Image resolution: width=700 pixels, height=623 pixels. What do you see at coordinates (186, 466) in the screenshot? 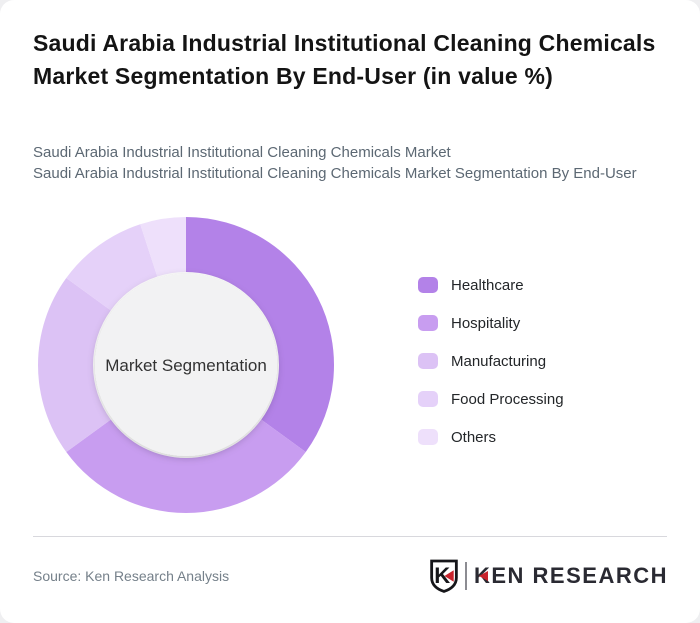
I see `donut-slice-hospitality` at bounding box center [186, 466].